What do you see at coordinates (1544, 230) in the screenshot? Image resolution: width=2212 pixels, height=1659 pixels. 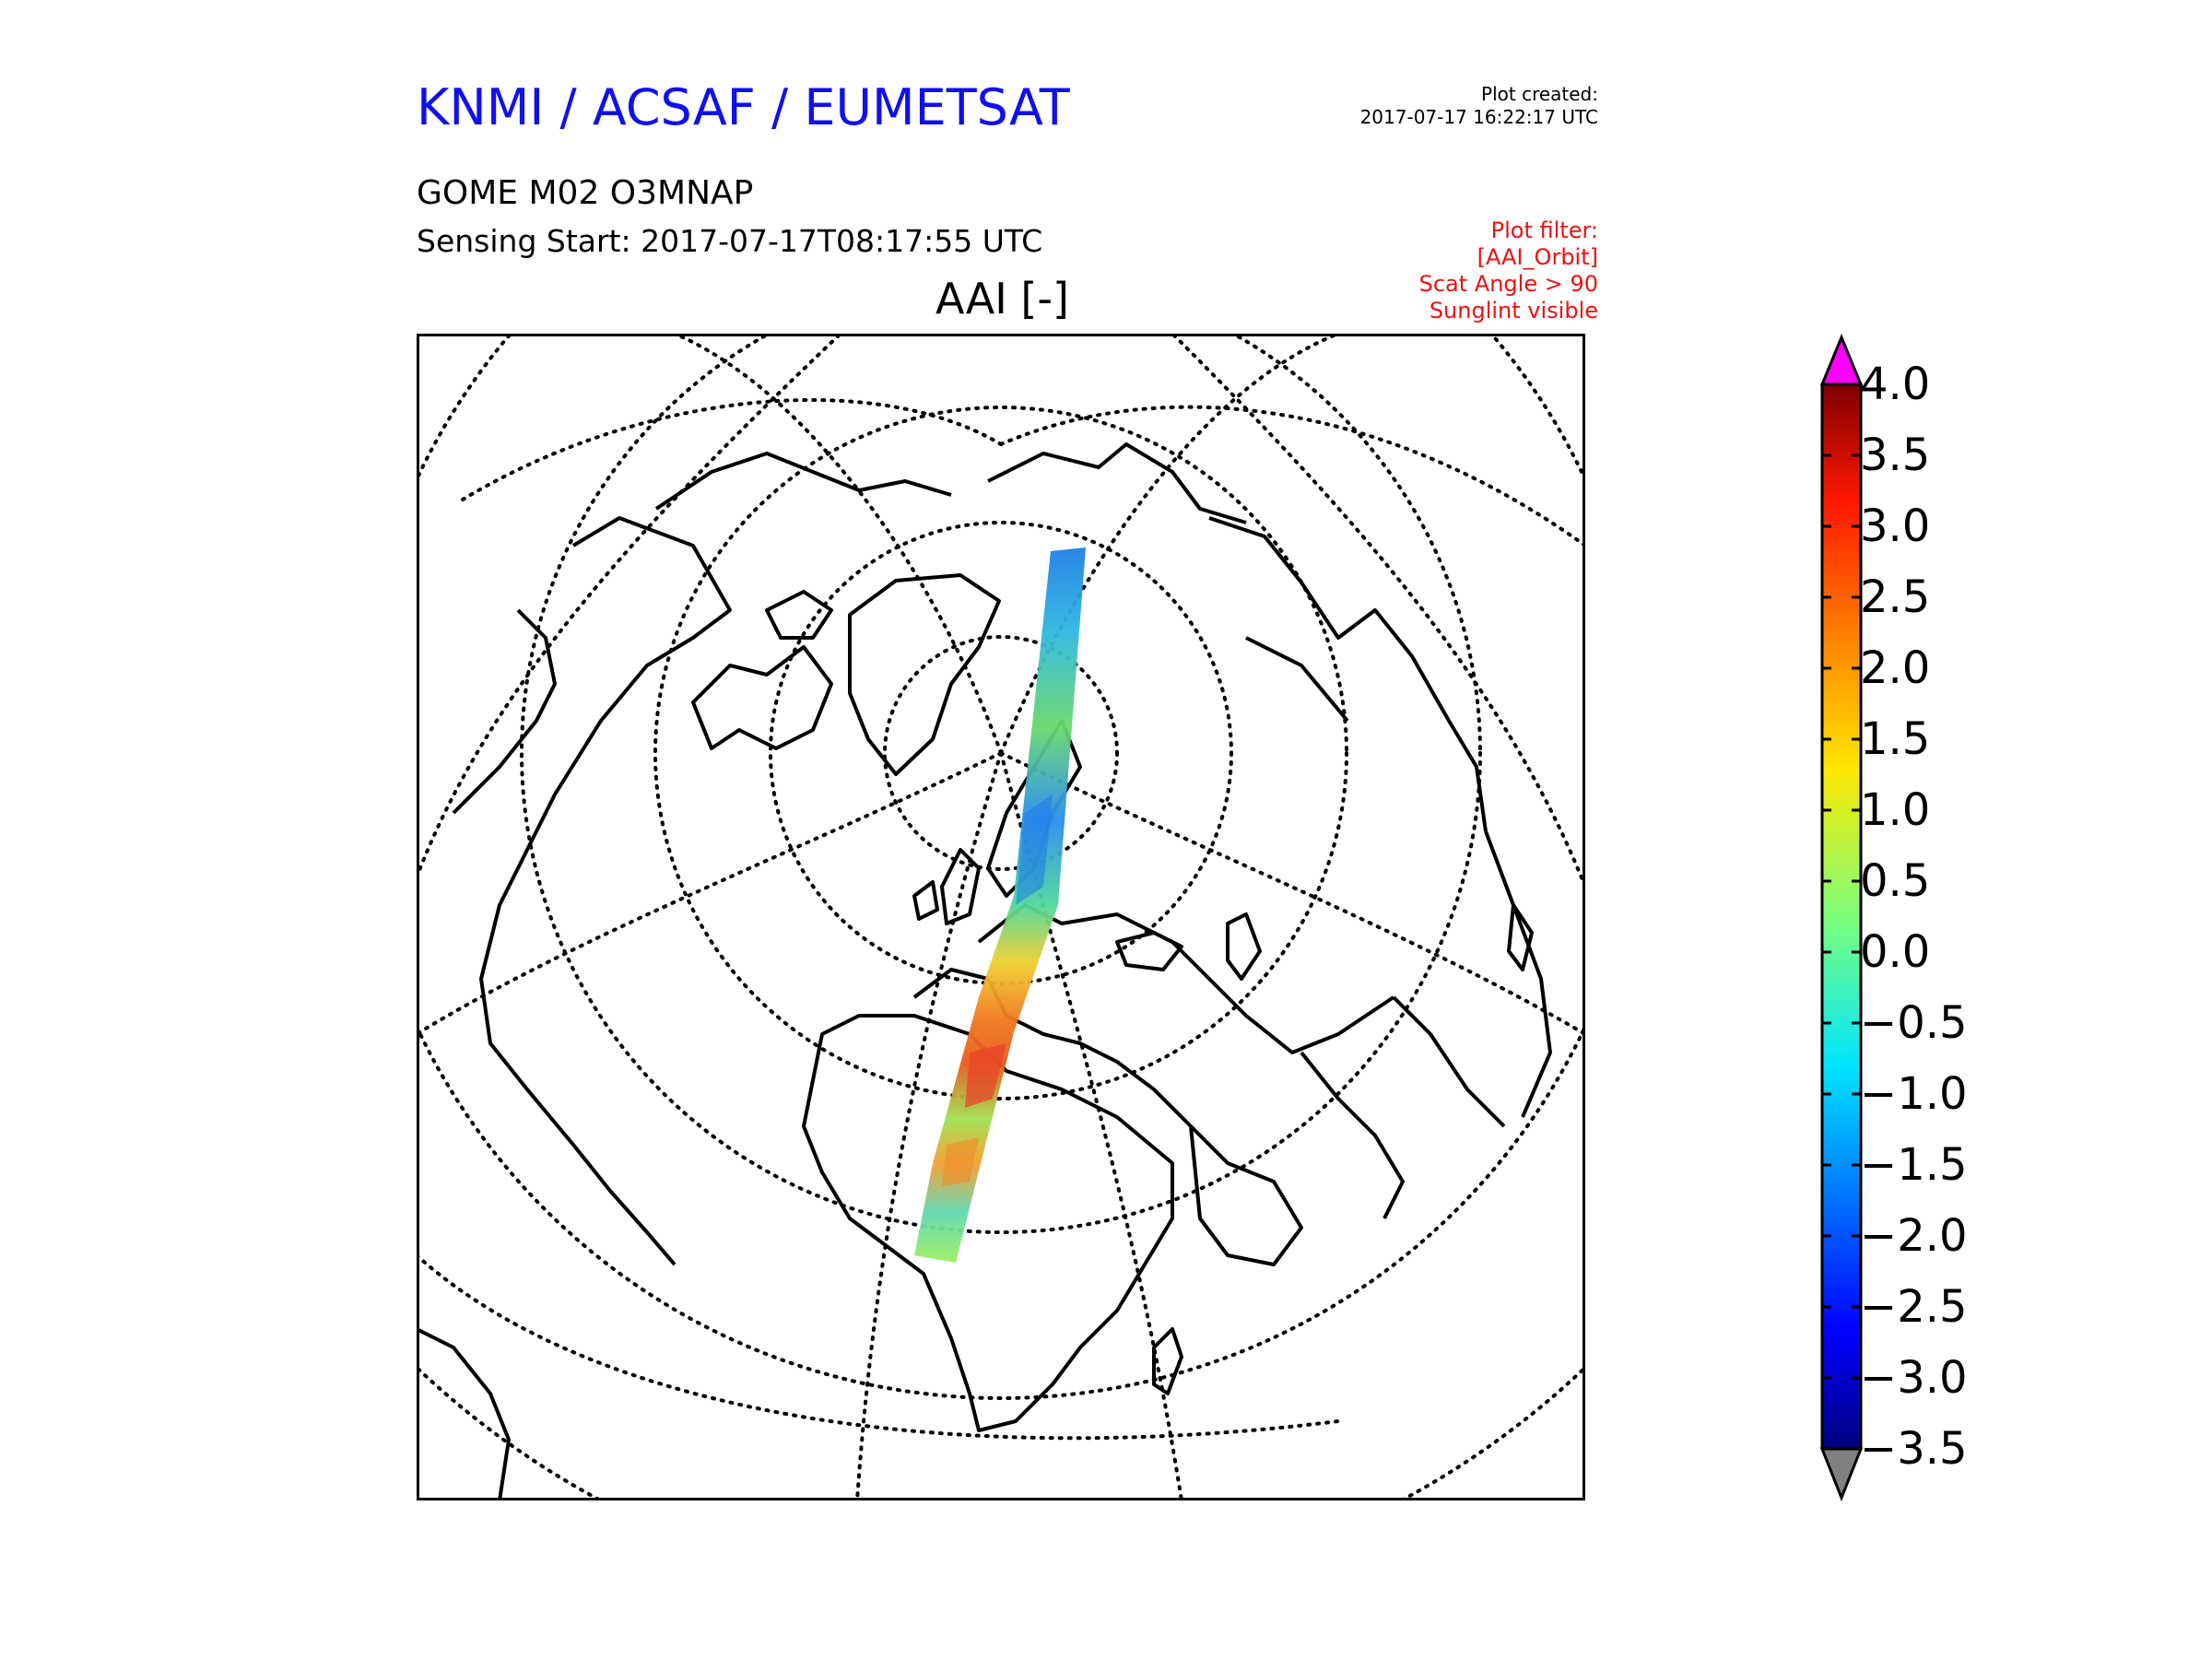 I see `plot-filter-label: Plot filter:` at bounding box center [1544, 230].